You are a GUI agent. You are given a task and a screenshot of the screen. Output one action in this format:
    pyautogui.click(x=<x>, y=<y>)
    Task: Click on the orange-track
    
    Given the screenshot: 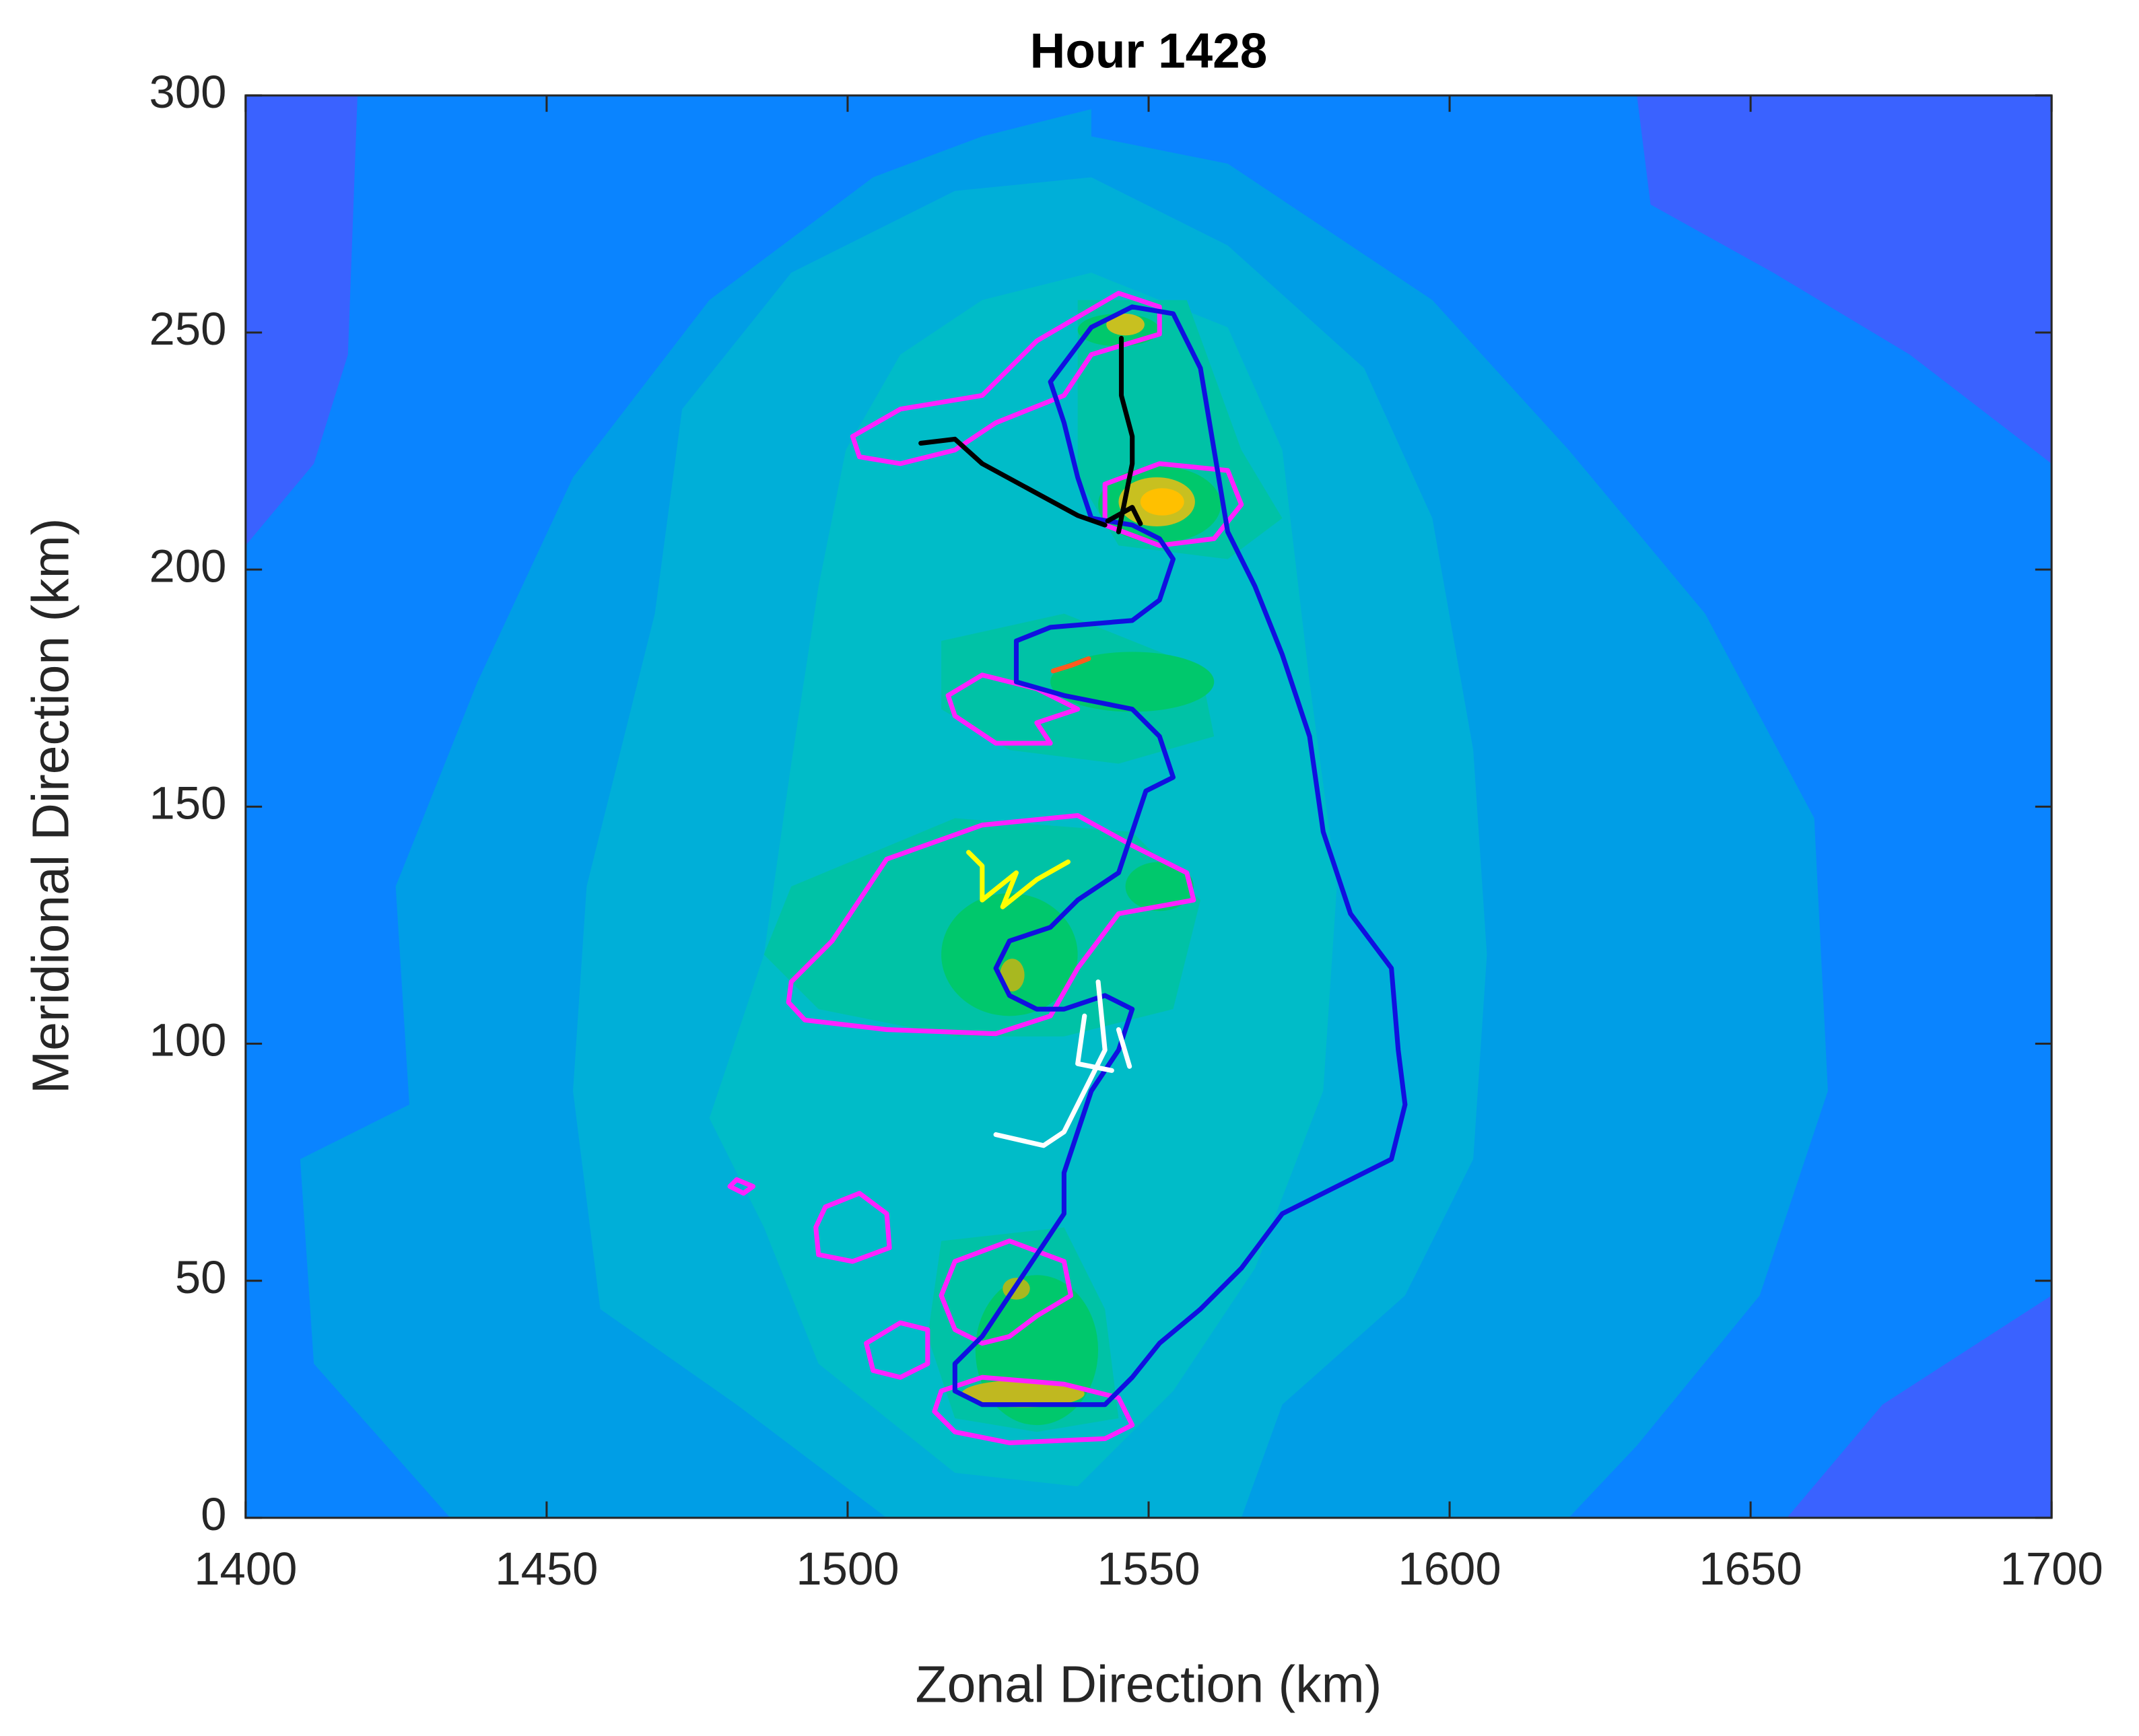 What is the action you would take?
    pyautogui.click(x=1070, y=665)
    